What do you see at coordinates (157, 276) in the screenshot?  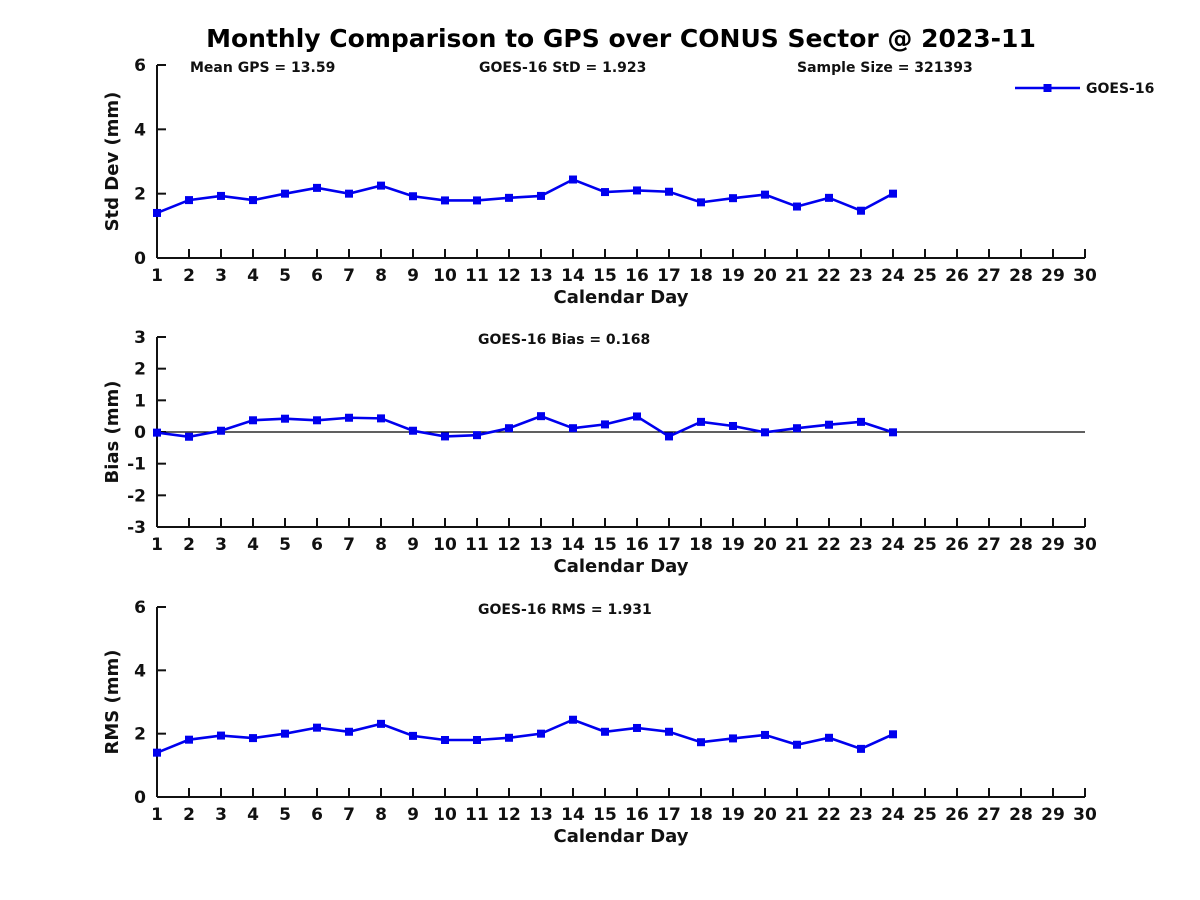 I see `x-tick-label: 1` at bounding box center [157, 276].